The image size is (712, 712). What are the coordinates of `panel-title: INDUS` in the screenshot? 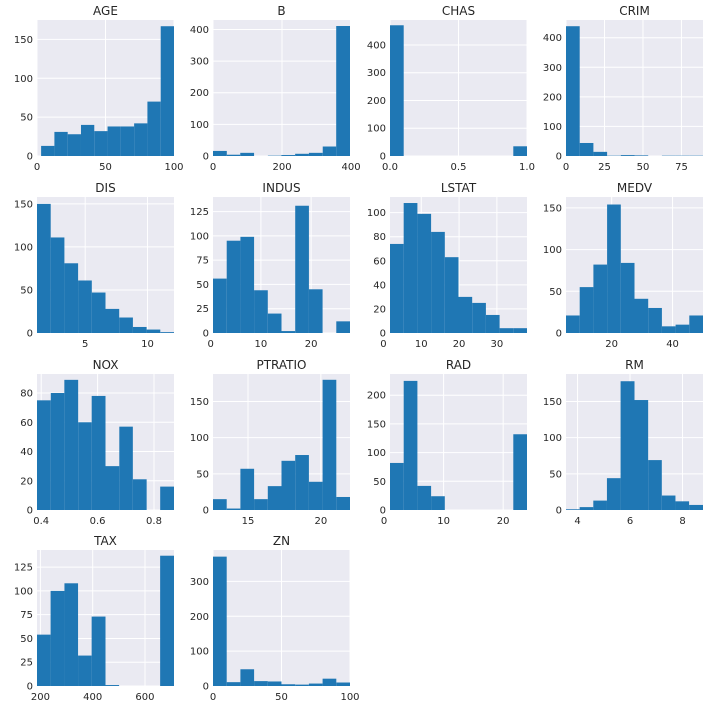 It's located at (281, 188).